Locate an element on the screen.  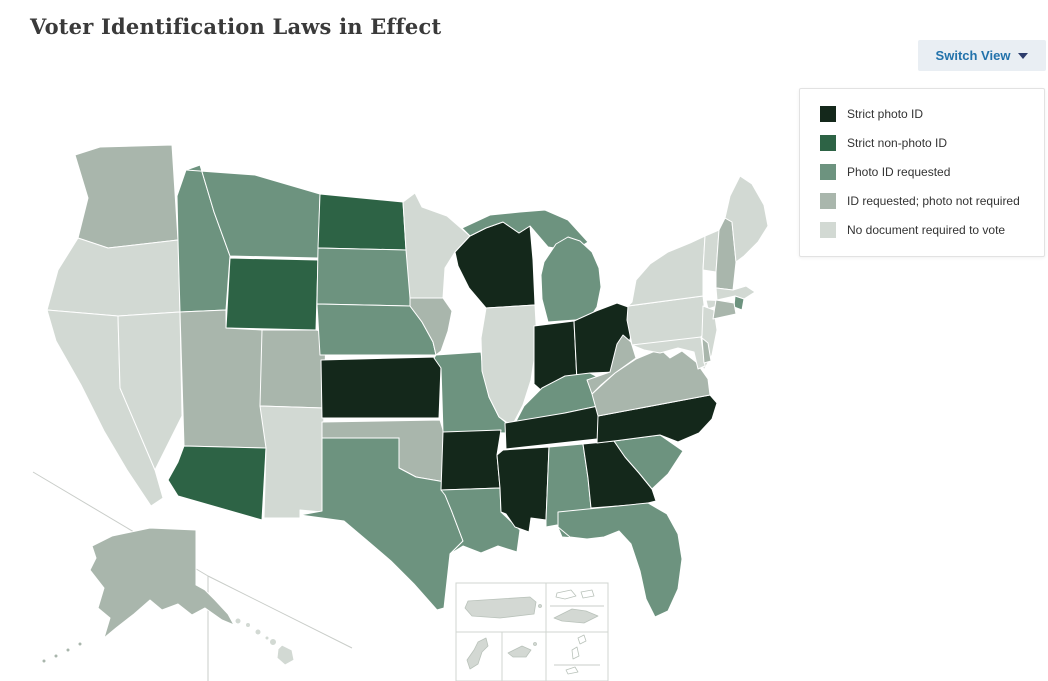
state-MT is located at coordinates (253, 211).